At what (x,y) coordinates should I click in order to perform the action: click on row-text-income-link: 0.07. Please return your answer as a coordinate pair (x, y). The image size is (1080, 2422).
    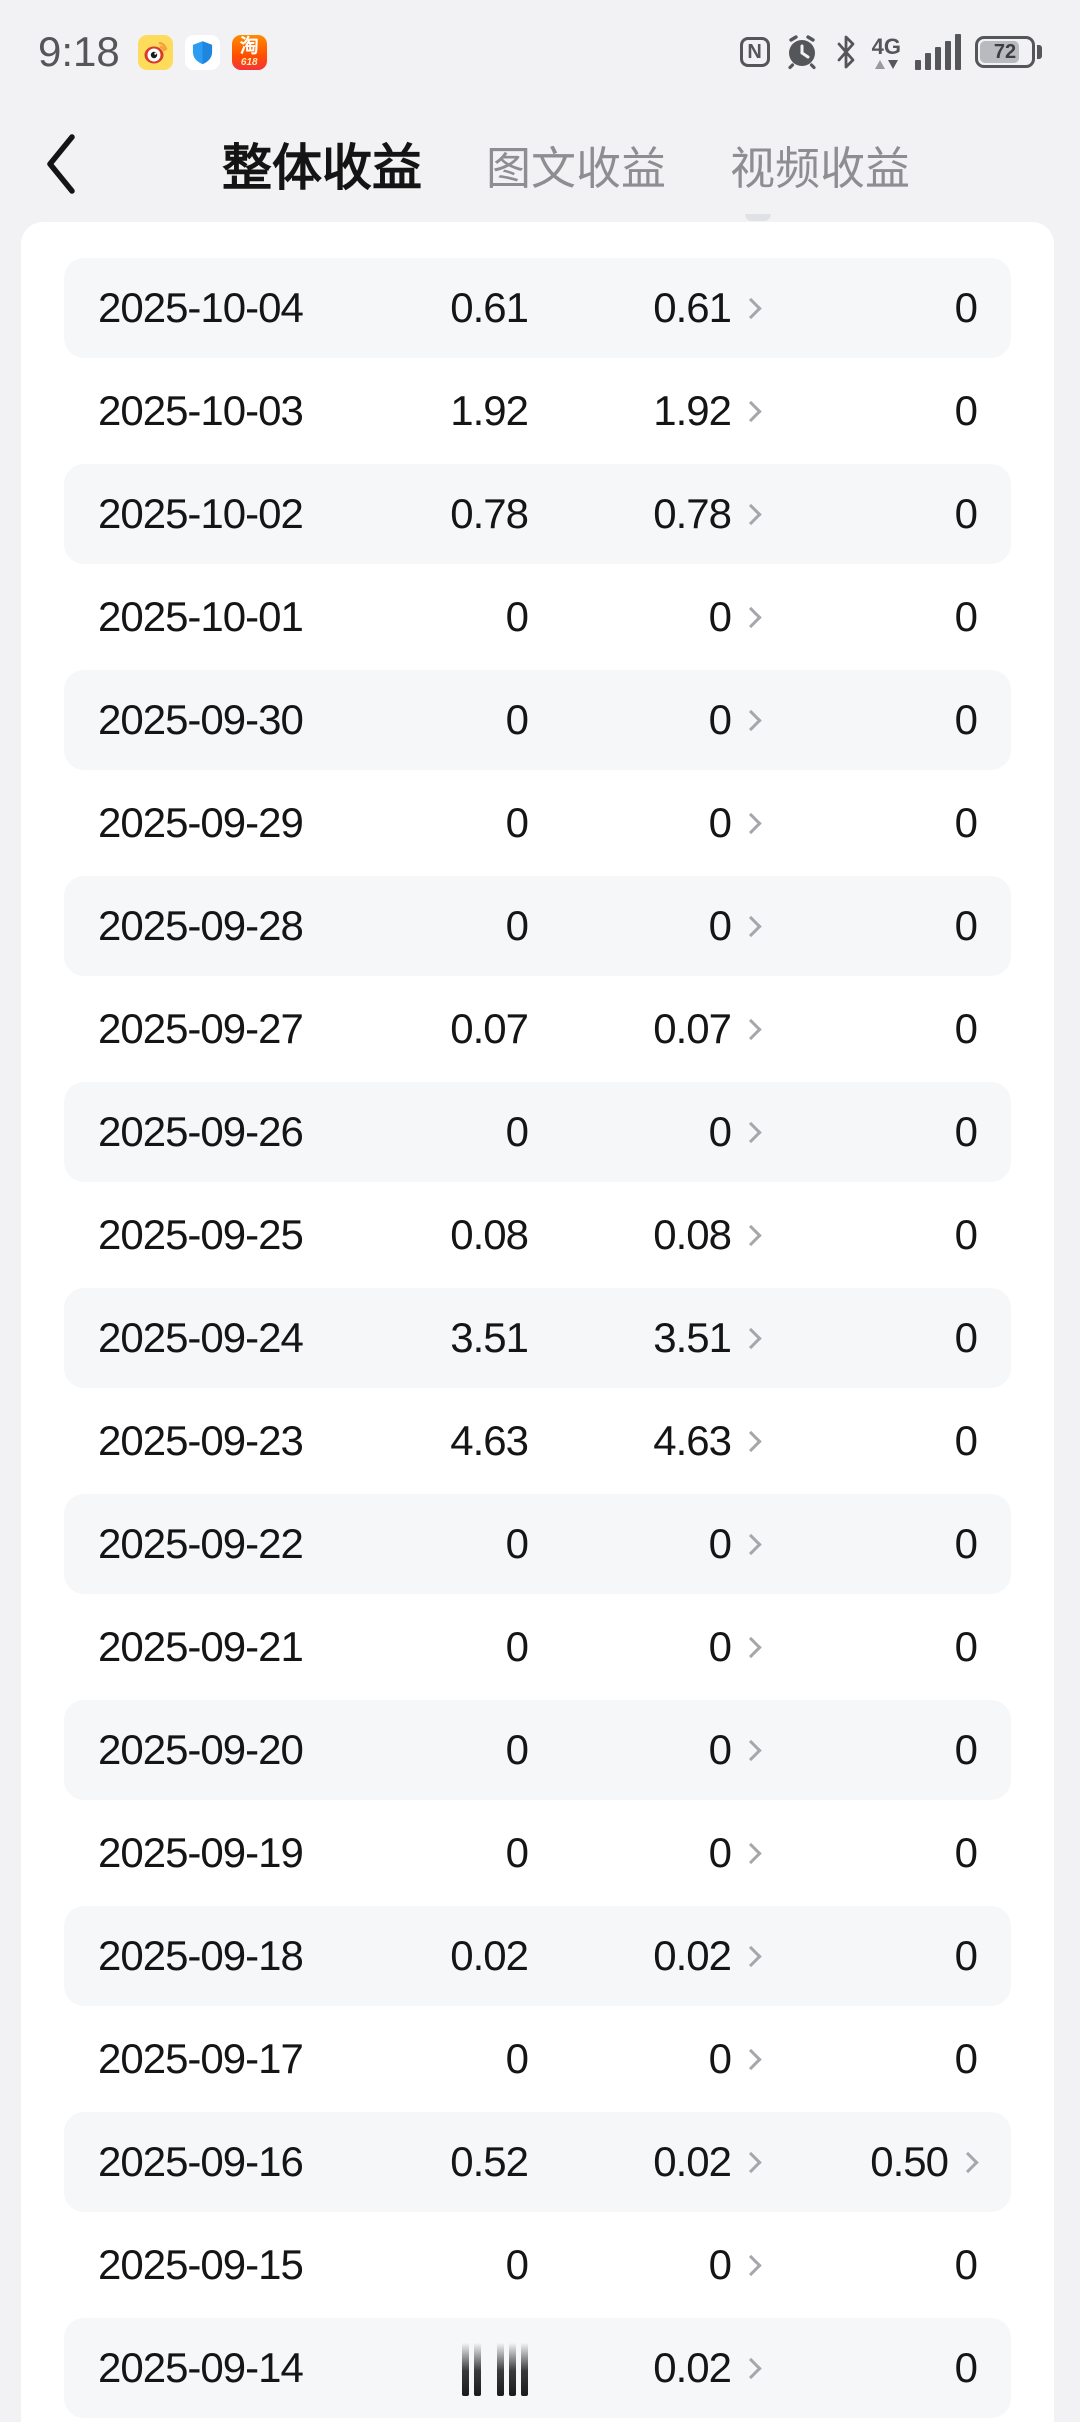
    Looking at the image, I should click on (645, 1029).